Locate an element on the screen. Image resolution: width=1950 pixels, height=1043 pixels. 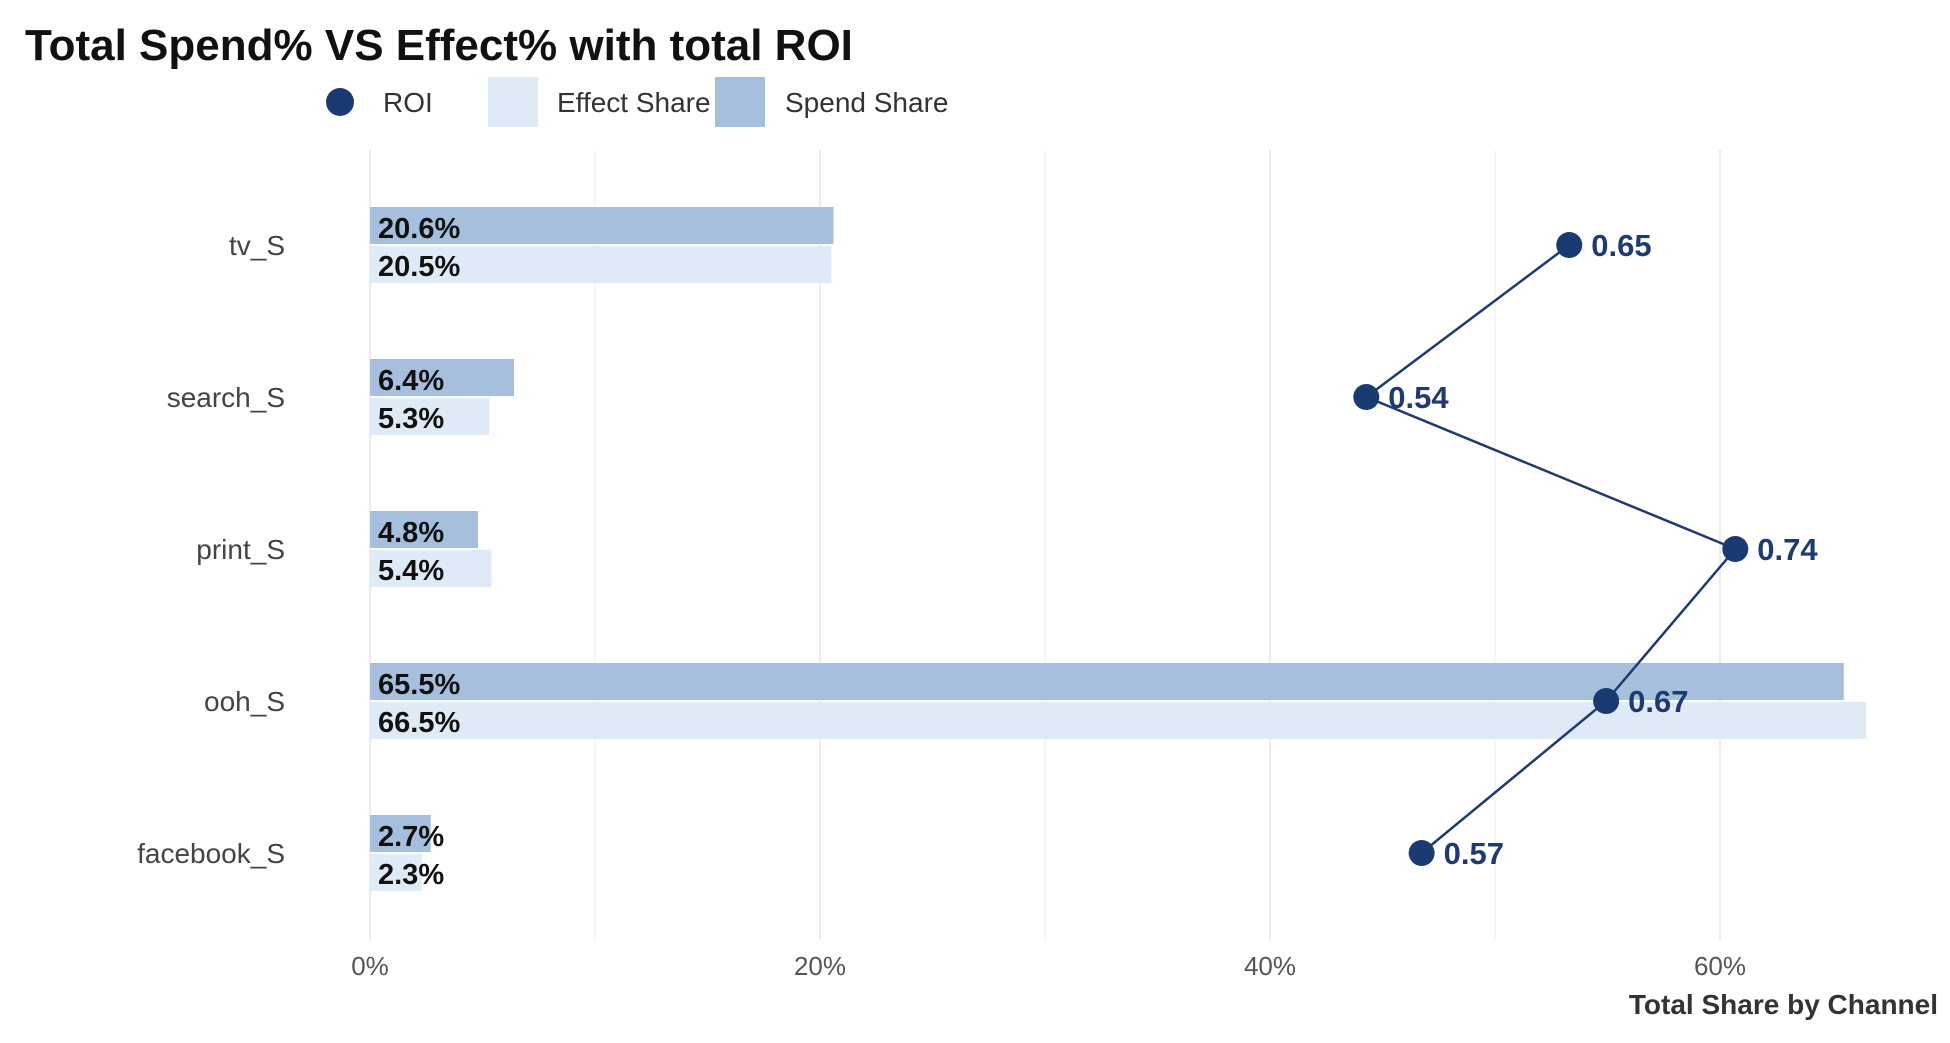
roi-value-label: 0.54 is located at coordinates (1418, 397).